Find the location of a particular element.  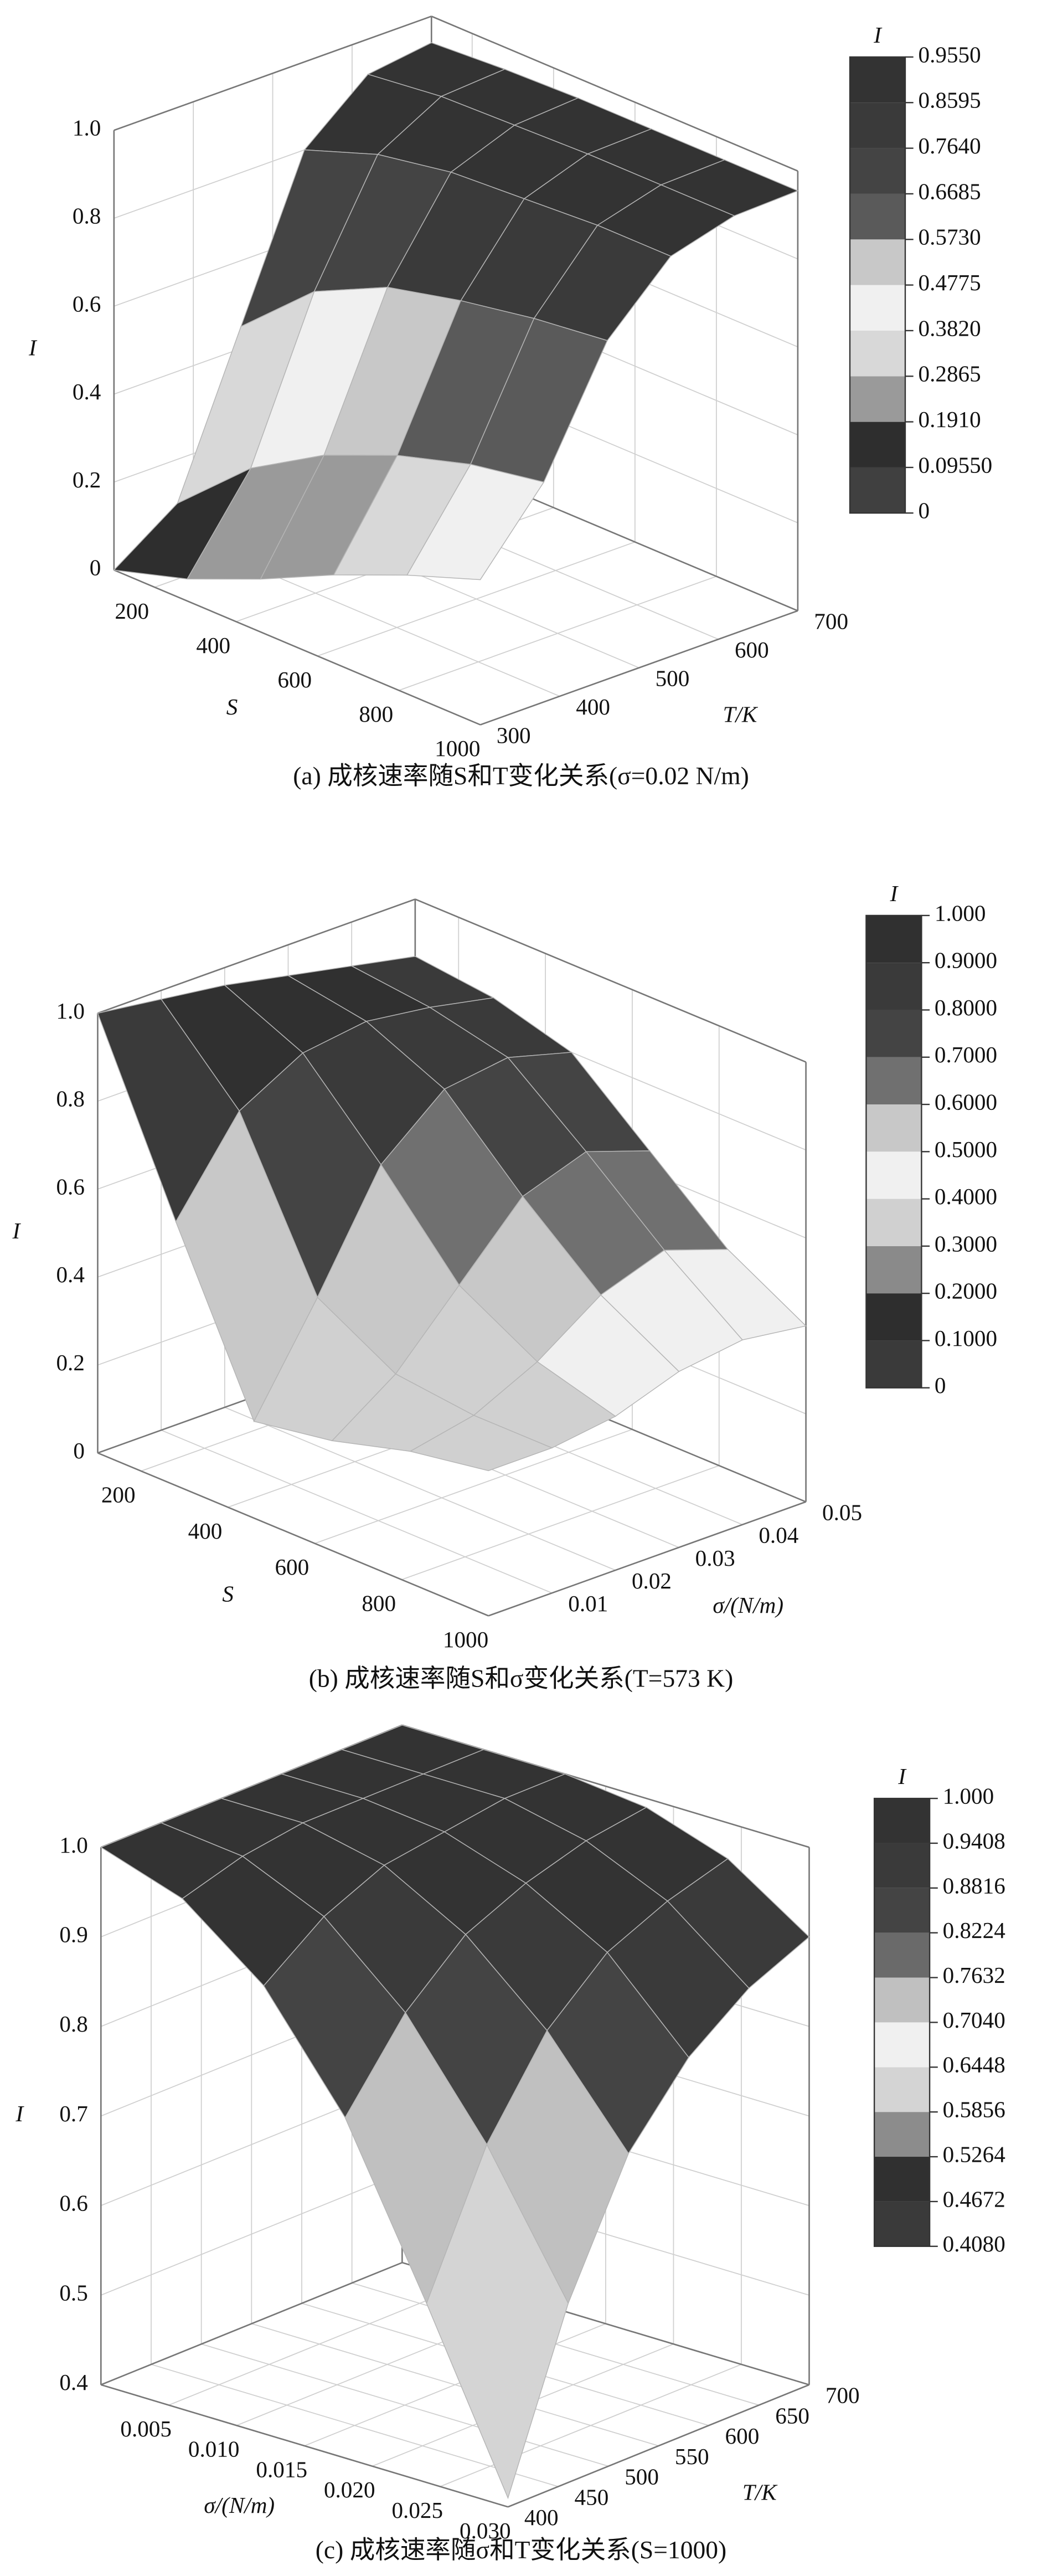

x-tick-label: 0.005 is located at coordinates (146, 2428).